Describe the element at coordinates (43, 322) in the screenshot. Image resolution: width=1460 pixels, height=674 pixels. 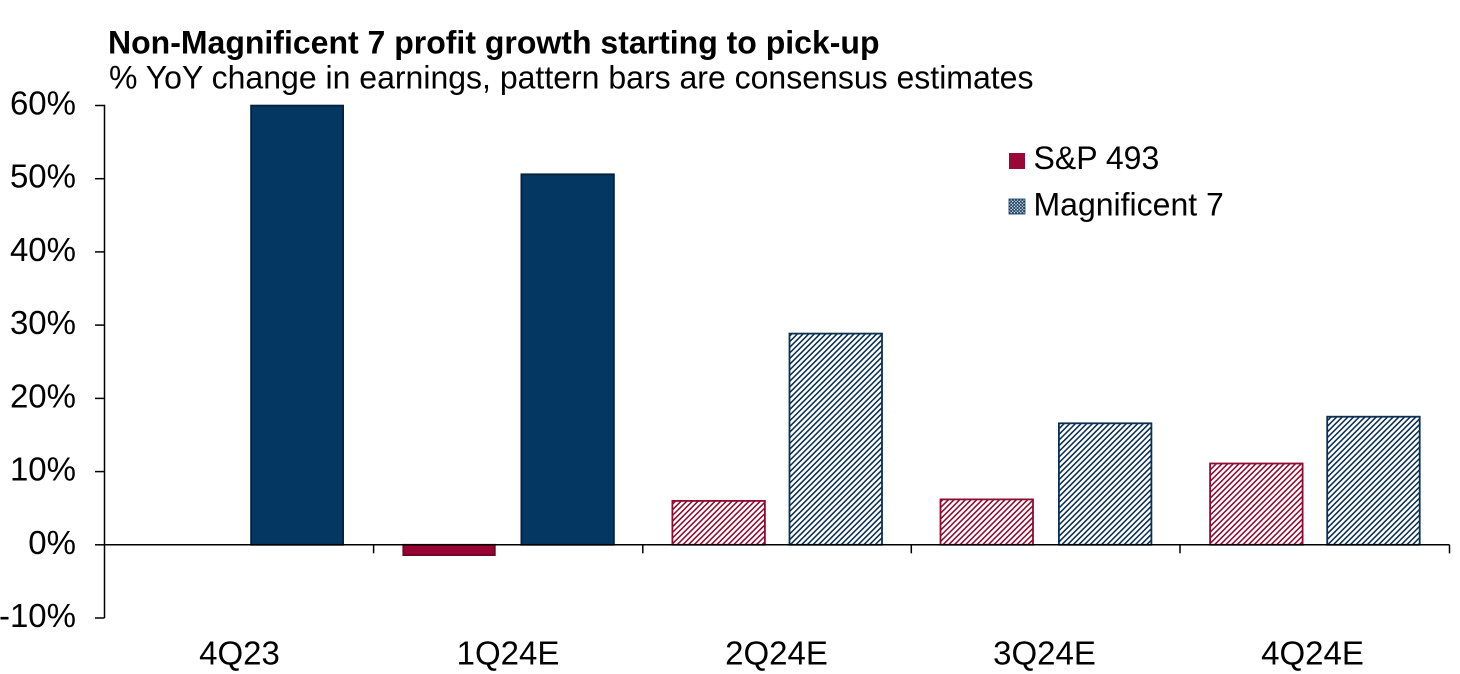
I see `svg-text: 30%` at that location.